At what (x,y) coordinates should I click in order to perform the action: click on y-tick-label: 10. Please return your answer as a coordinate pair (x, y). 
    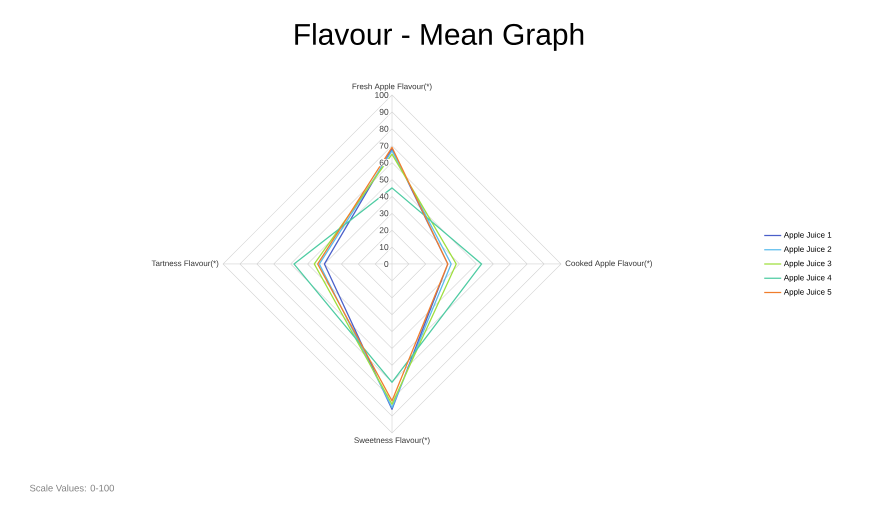
    Looking at the image, I should click on (384, 247).